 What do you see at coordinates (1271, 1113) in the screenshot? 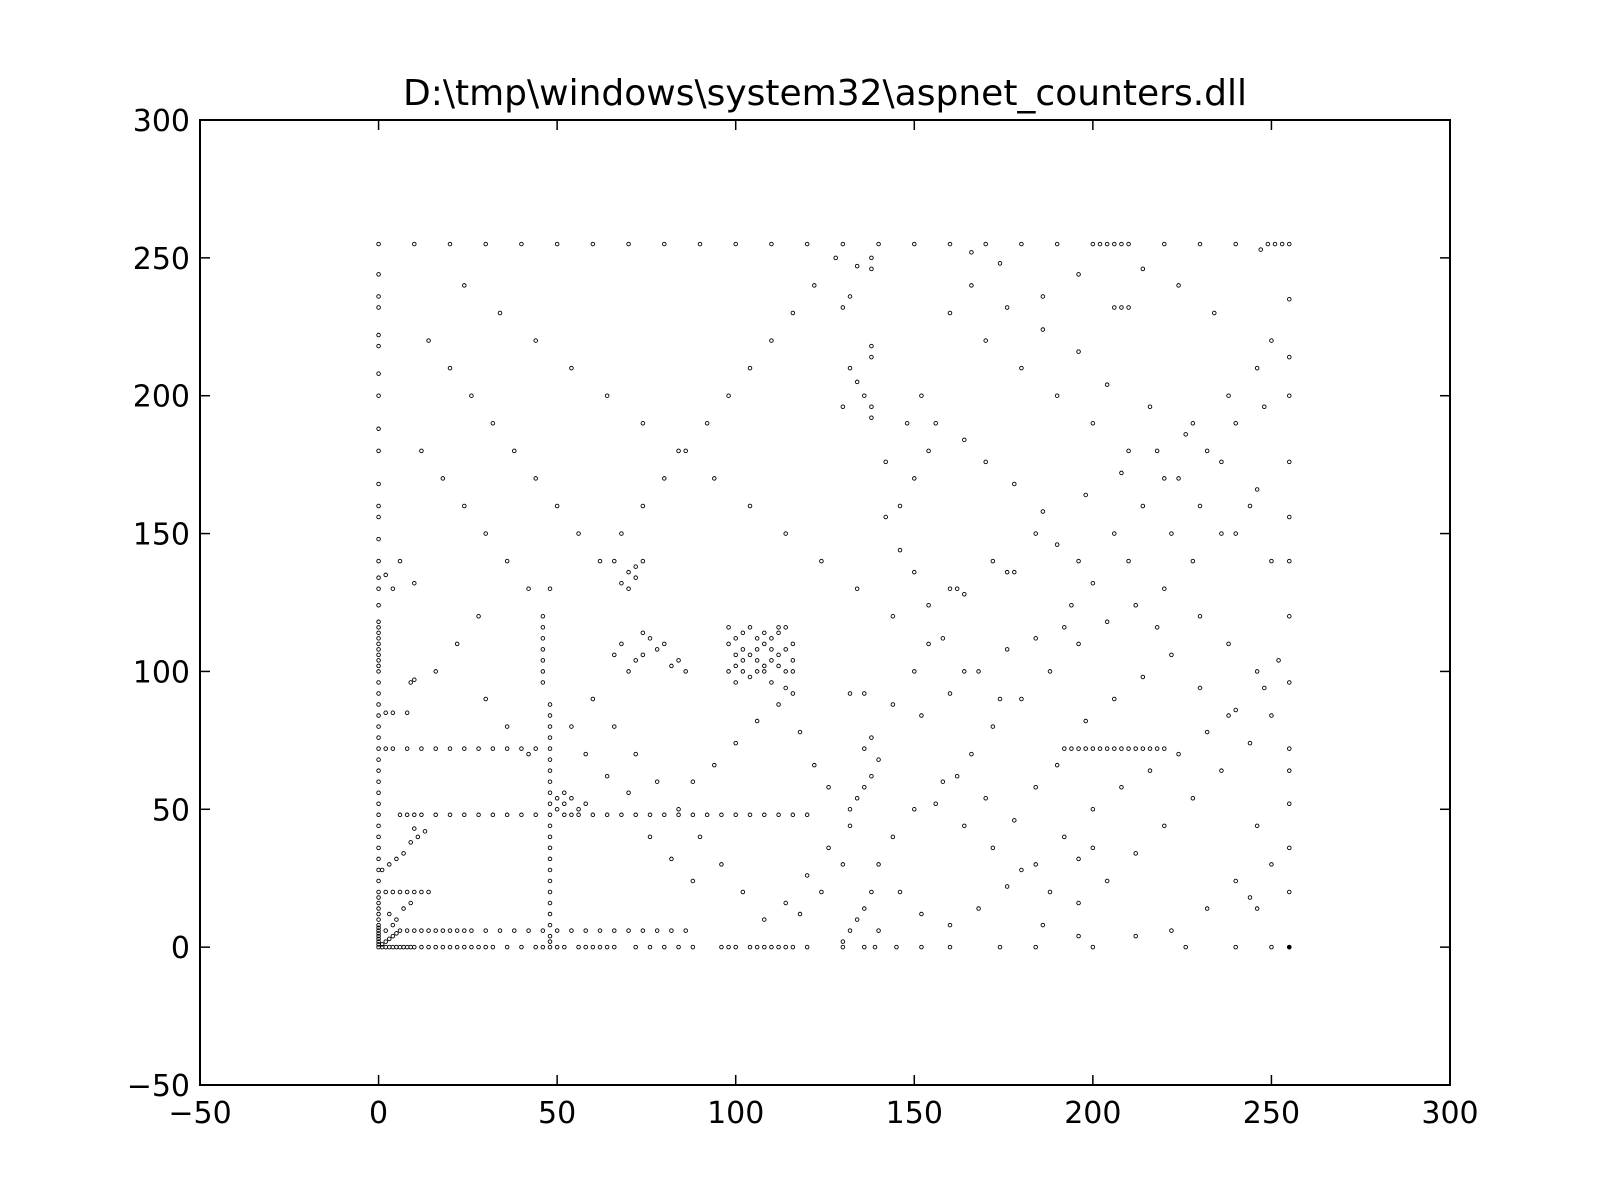
I see `x-tick-label: 250` at bounding box center [1271, 1113].